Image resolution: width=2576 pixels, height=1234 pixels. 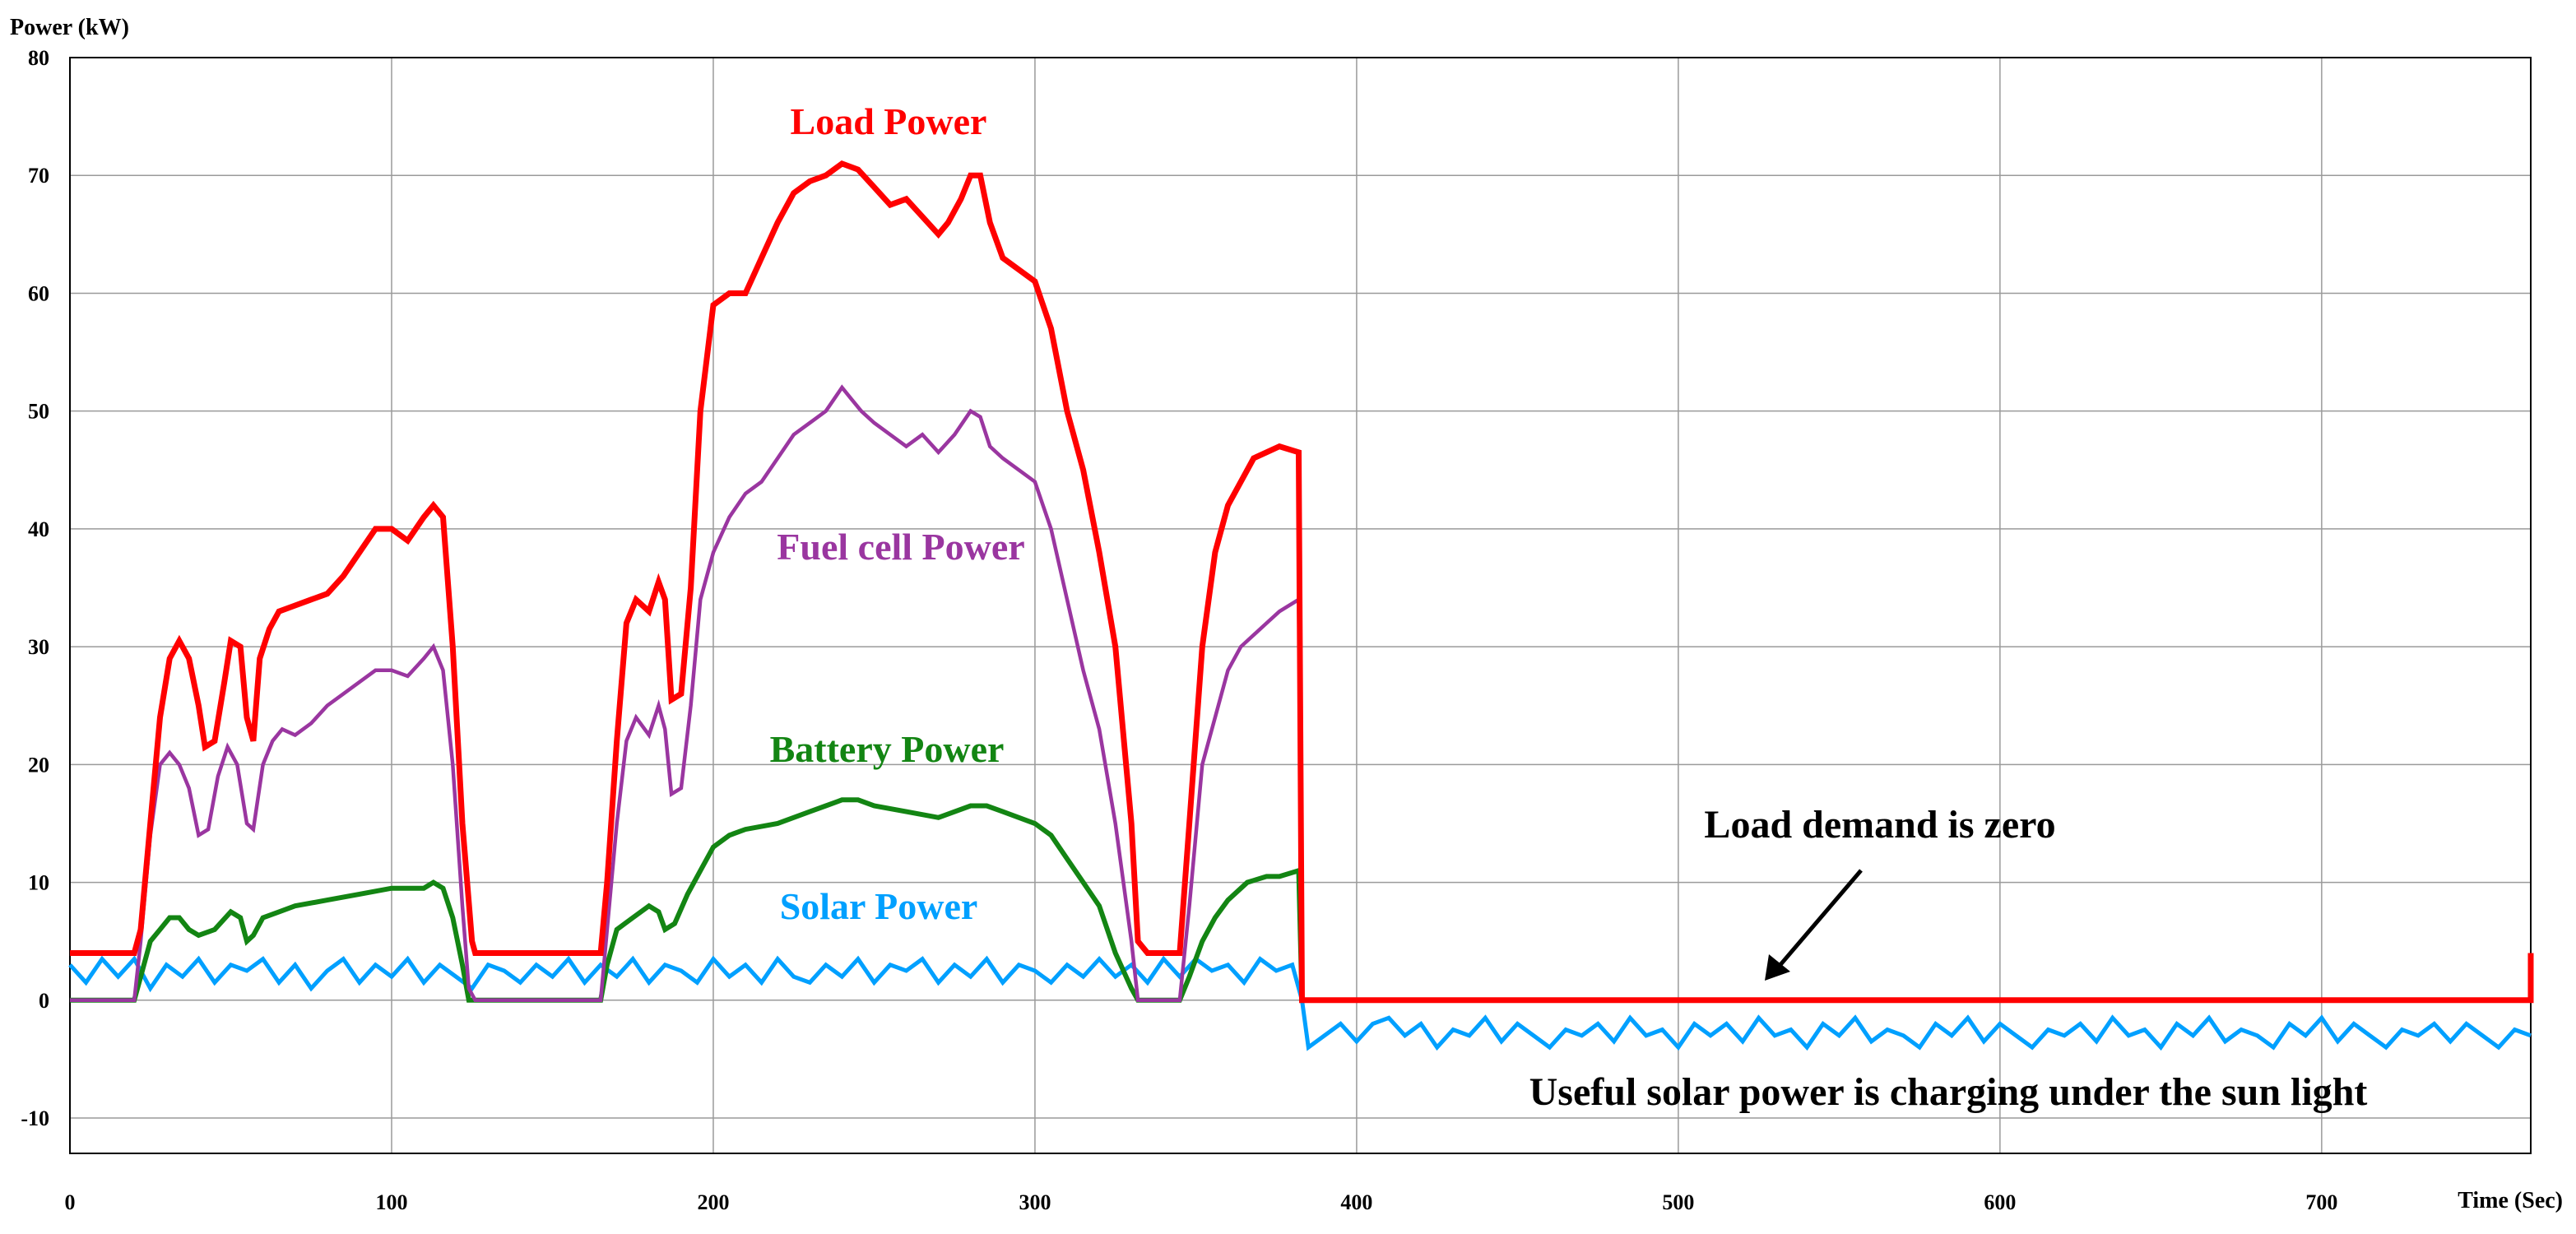 I want to click on x-tick-label: 300, so click(x=1035, y=1202).